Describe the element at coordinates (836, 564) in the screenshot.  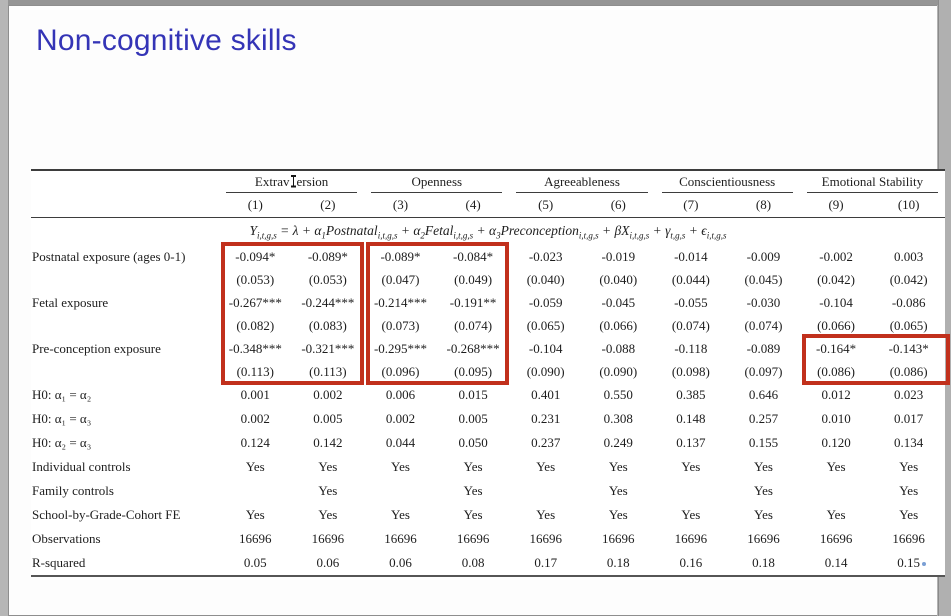
I see `table-cell: 0.14` at that location.